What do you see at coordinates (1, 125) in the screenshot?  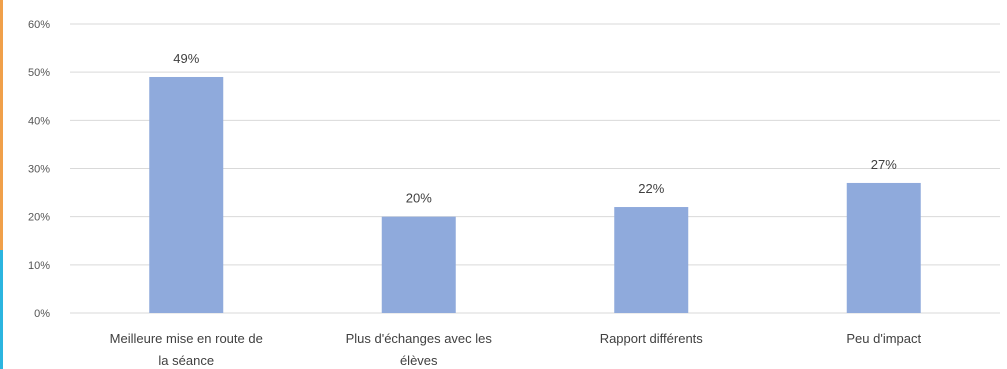 I see `left-edge-orange-strip` at bounding box center [1, 125].